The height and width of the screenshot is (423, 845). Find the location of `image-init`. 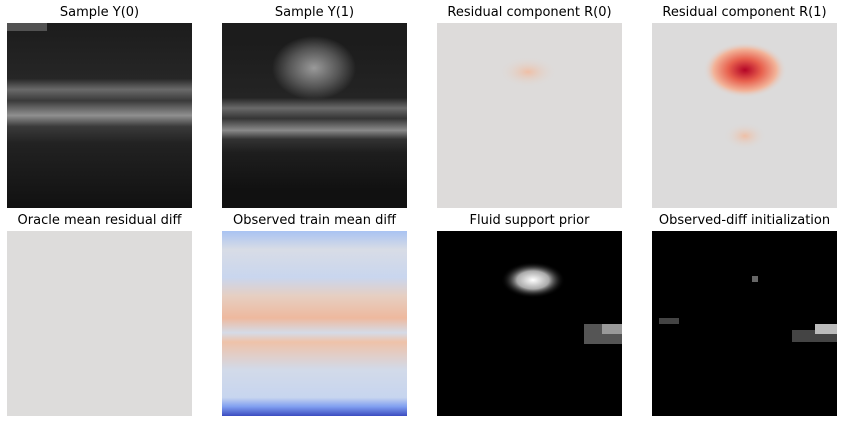

image-init is located at coordinates (744, 323).